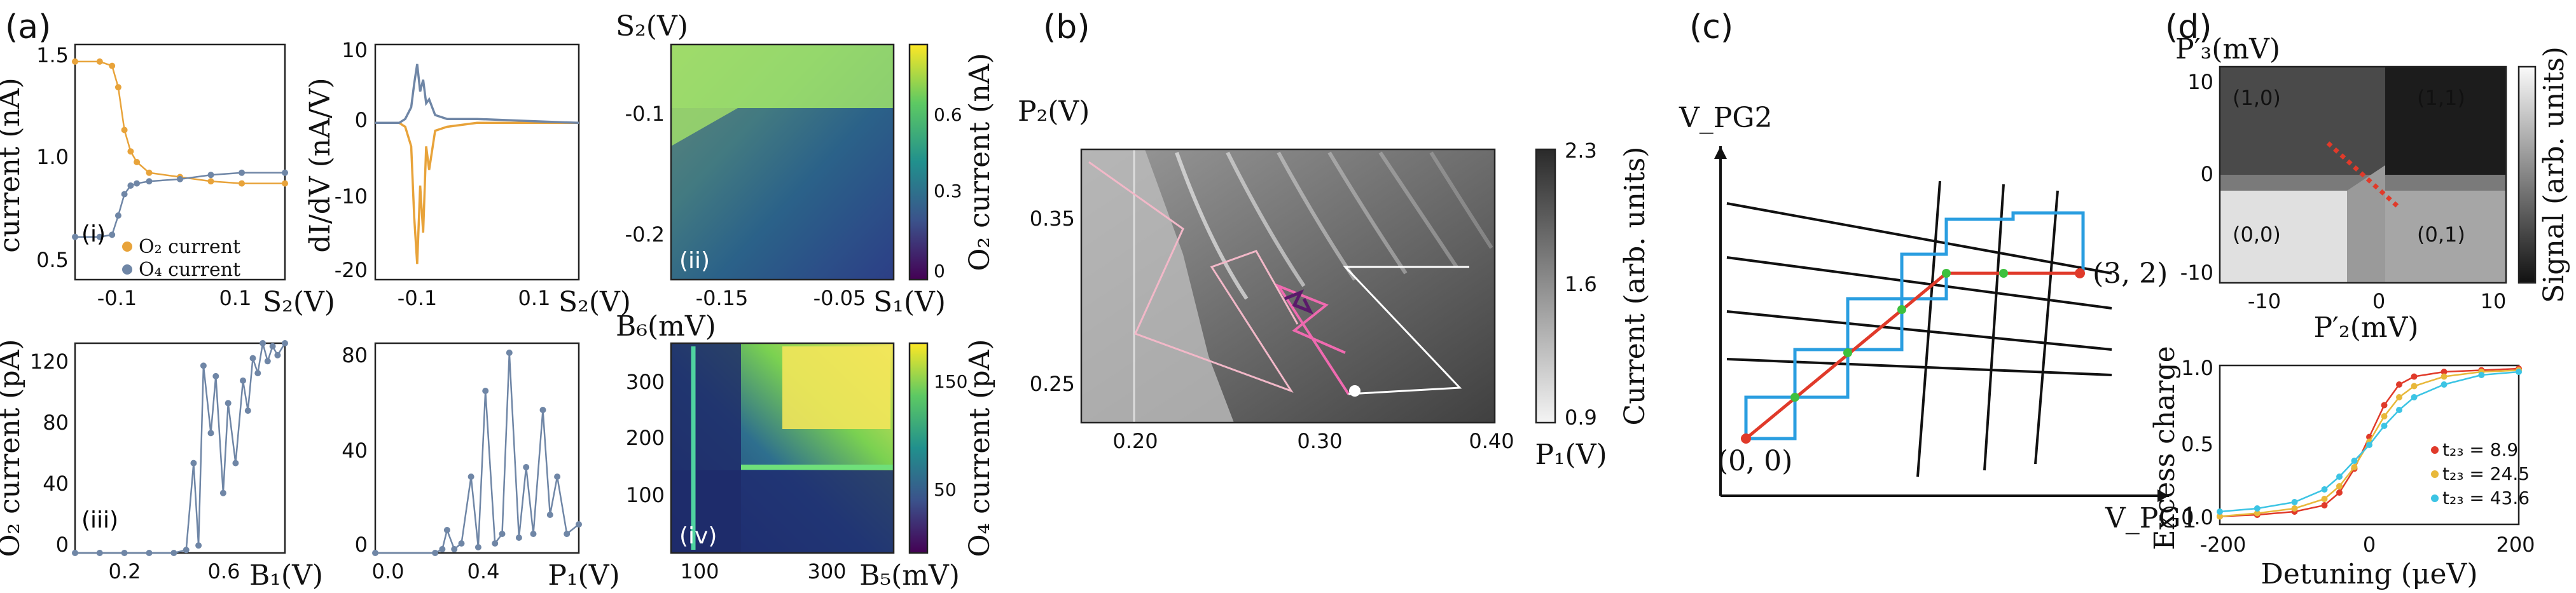 The image size is (2576, 593). I want to click on diagram-c-x-arrowhead, so click(2163, 495).